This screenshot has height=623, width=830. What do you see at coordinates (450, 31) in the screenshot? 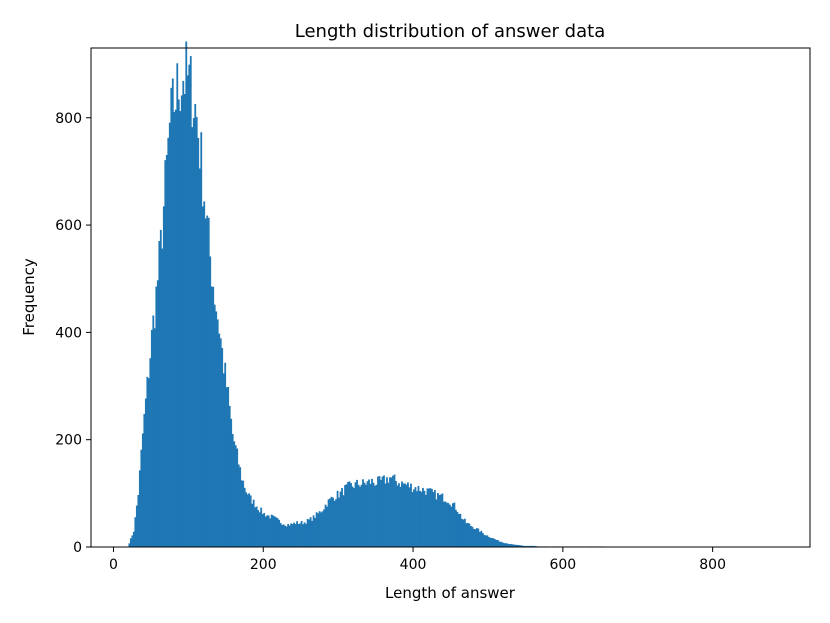
I see `chart-title: Length distribution of answer data` at bounding box center [450, 31].